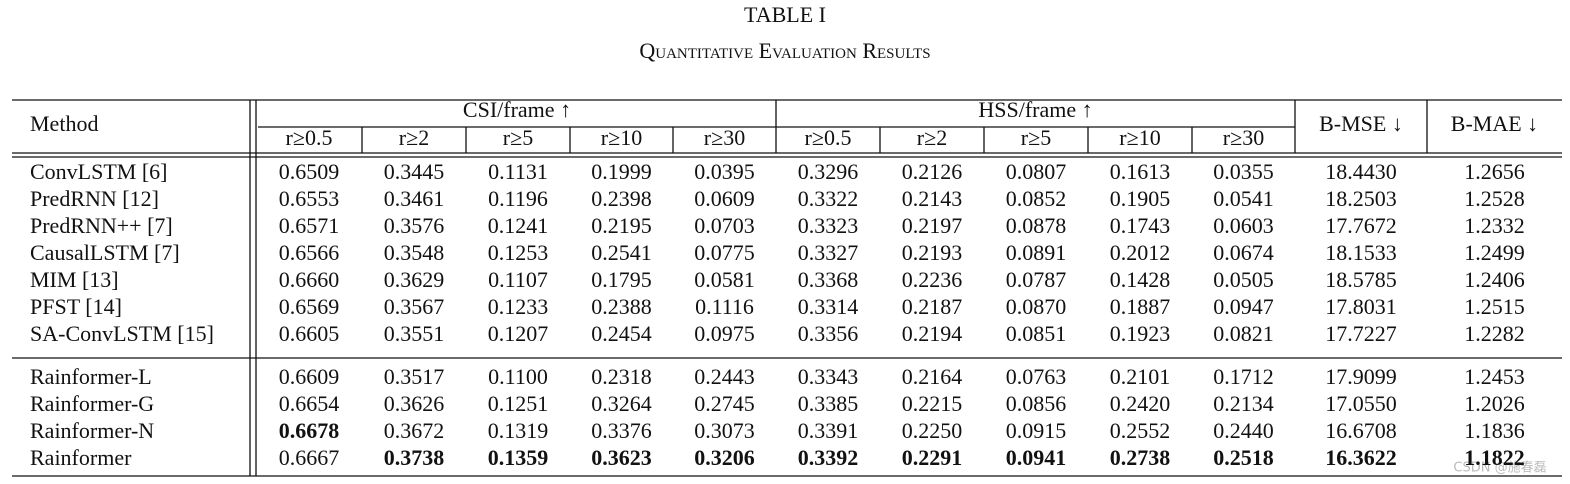  What do you see at coordinates (92, 430) in the screenshot?
I see `method-cell: Rainformer-N` at bounding box center [92, 430].